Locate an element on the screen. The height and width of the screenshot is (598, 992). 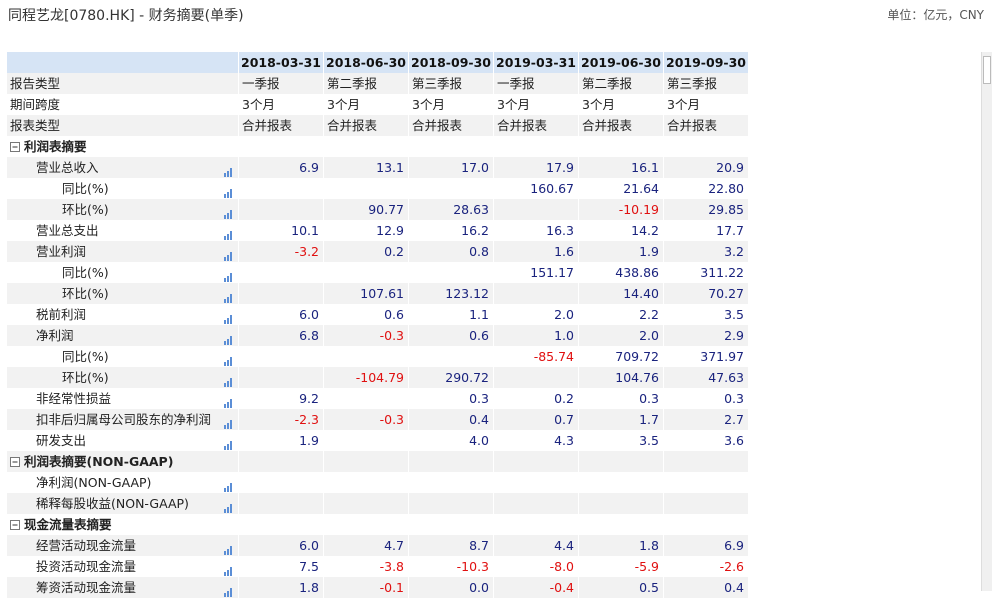
row-label-cell: 报表类型 is located at coordinates (123, 125).